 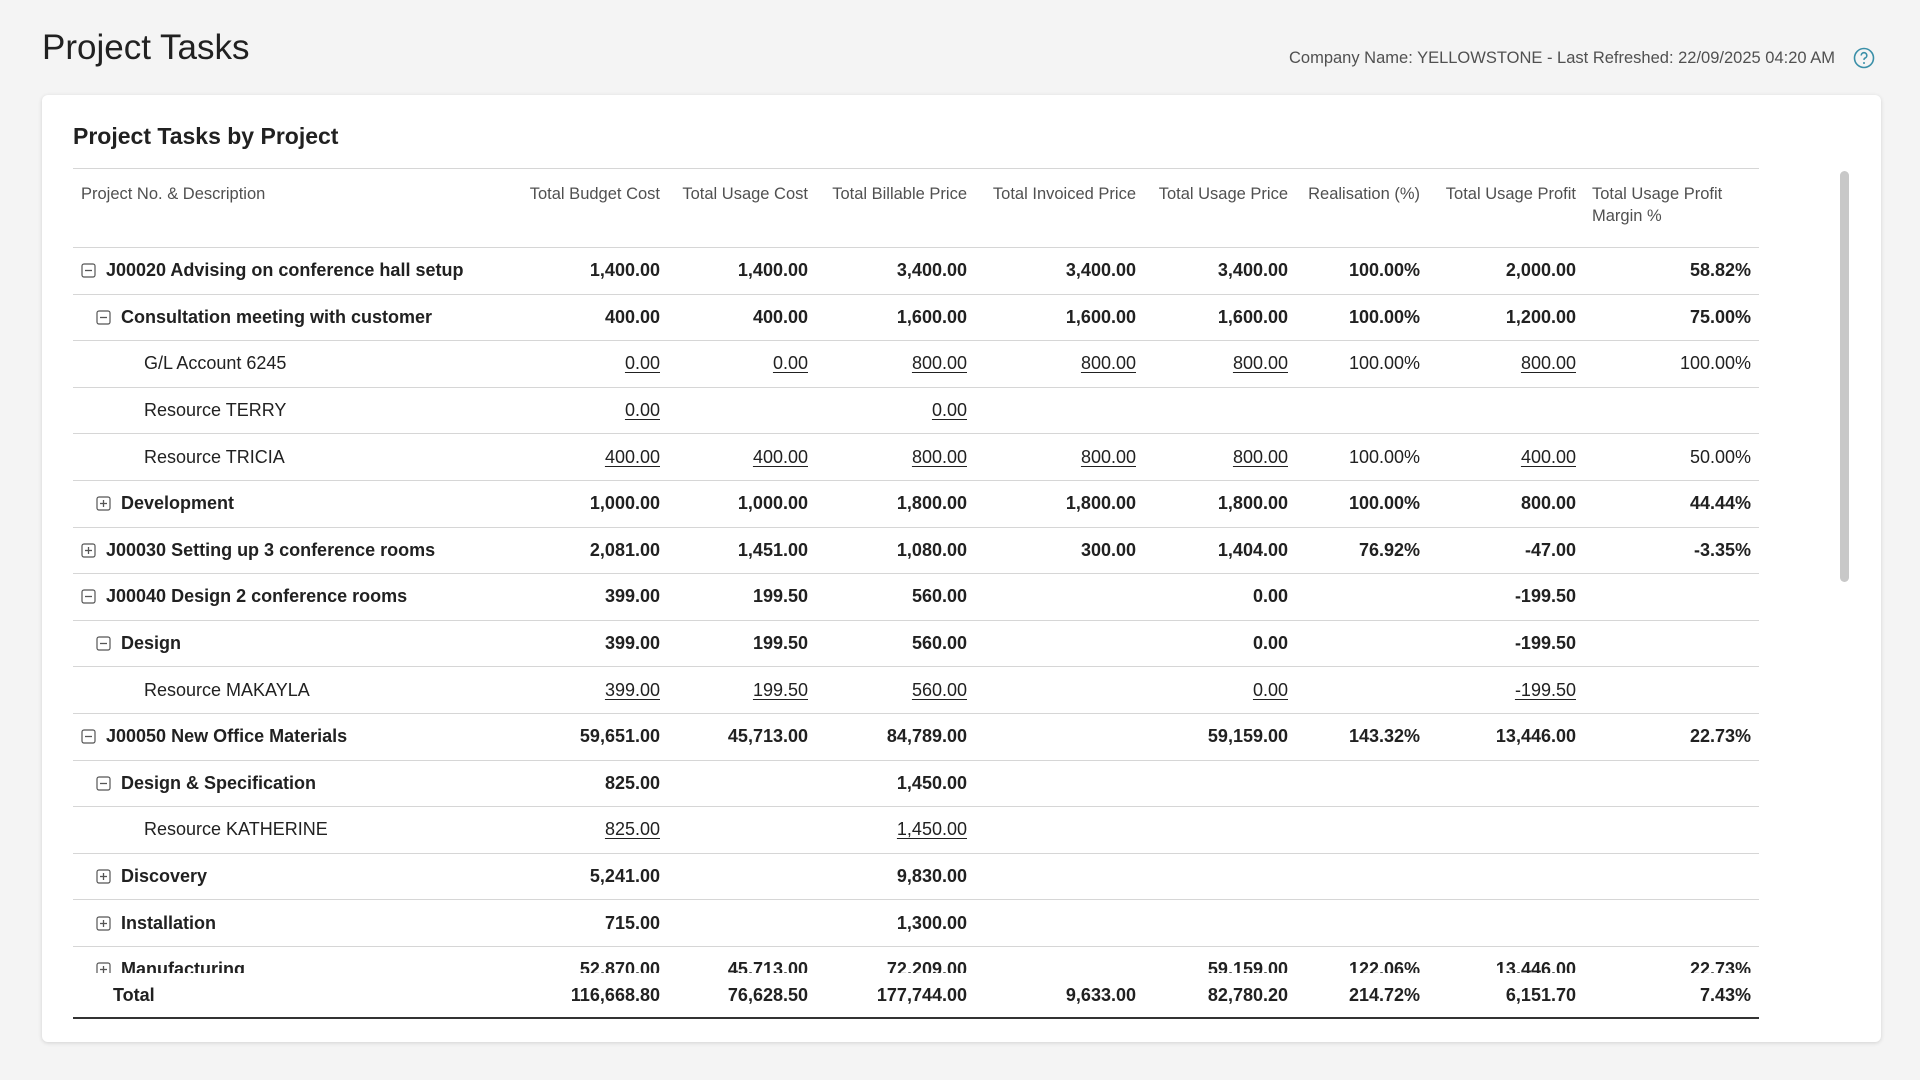 What do you see at coordinates (1354, 550) in the screenshot?
I see `table-cell: 76.92%` at bounding box center [1354, 550].